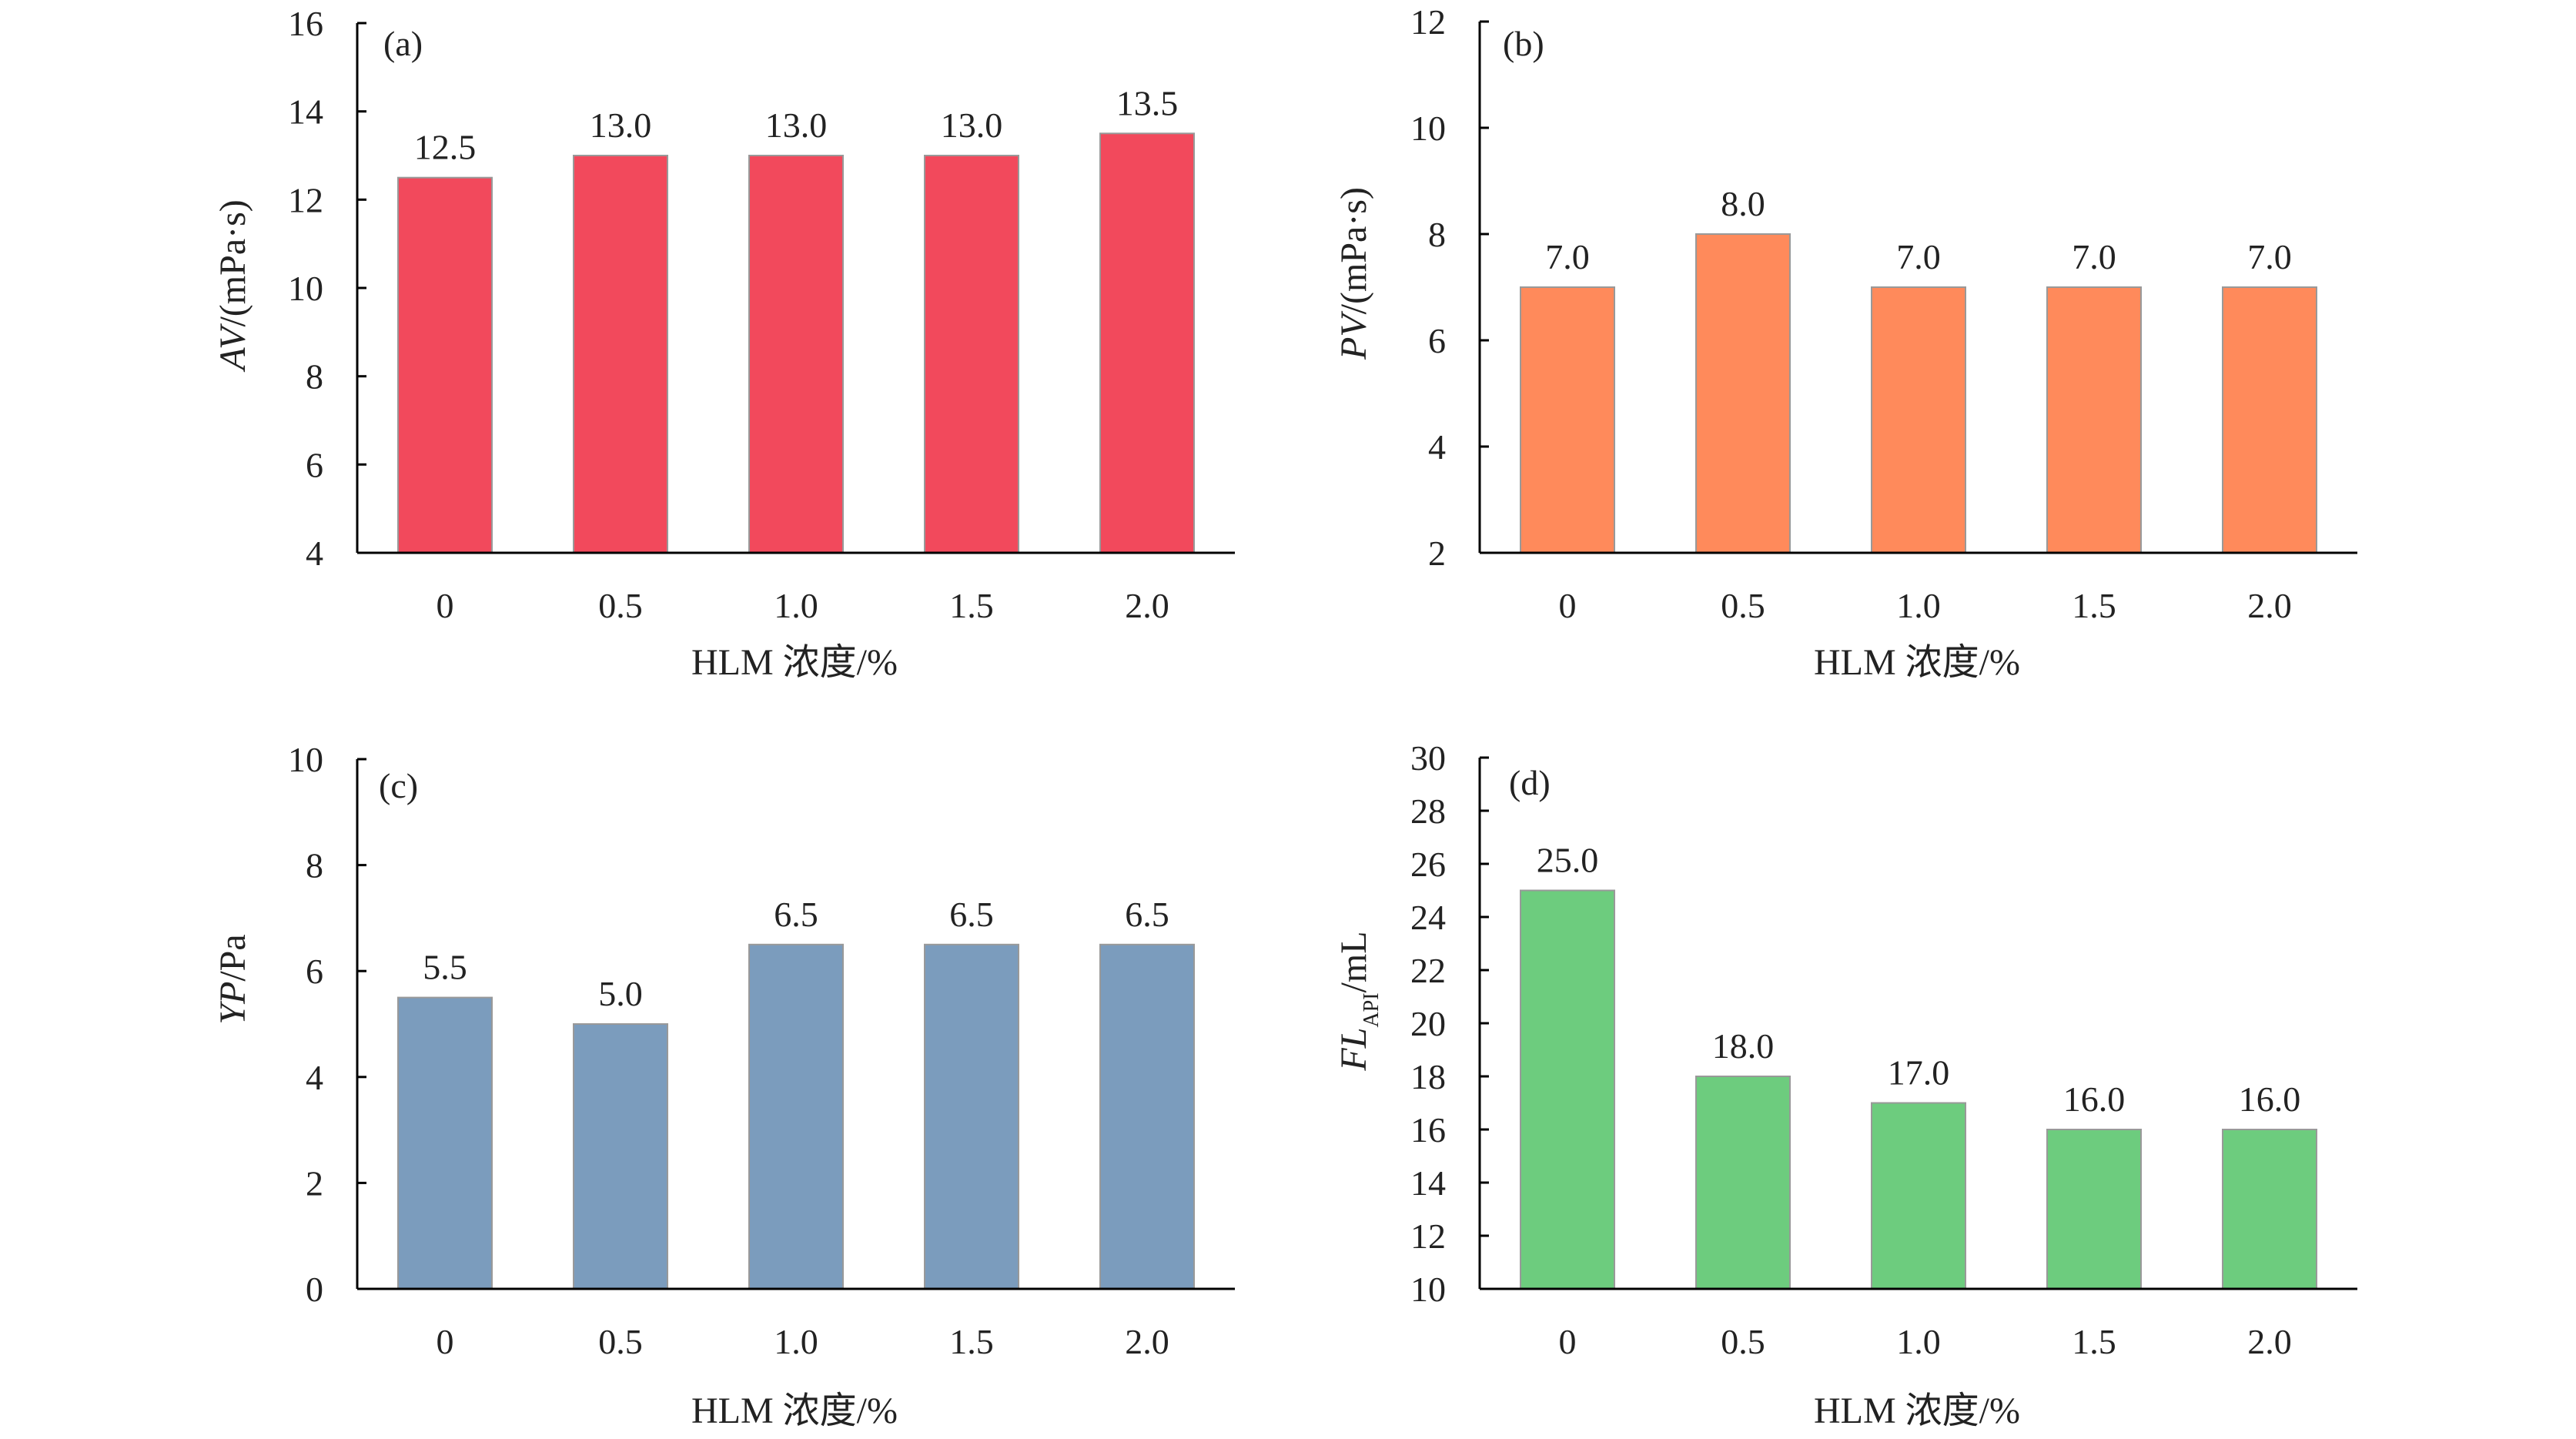 The image size is (2576, 1439). I want to click on y-axis-title-a: AV/(mPa·s), so click(233, 286).